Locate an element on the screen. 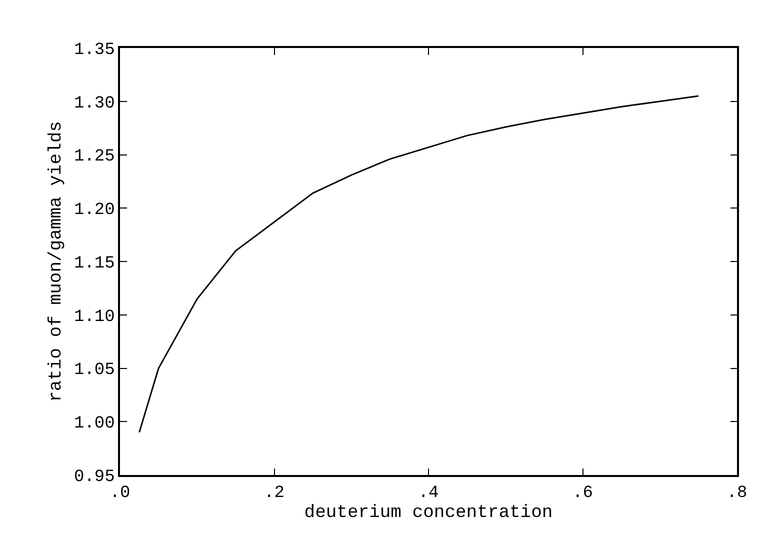 The width and height of the screenshot is (757, 535). x-tick-label: .4 is located at coordinates (428, 494).